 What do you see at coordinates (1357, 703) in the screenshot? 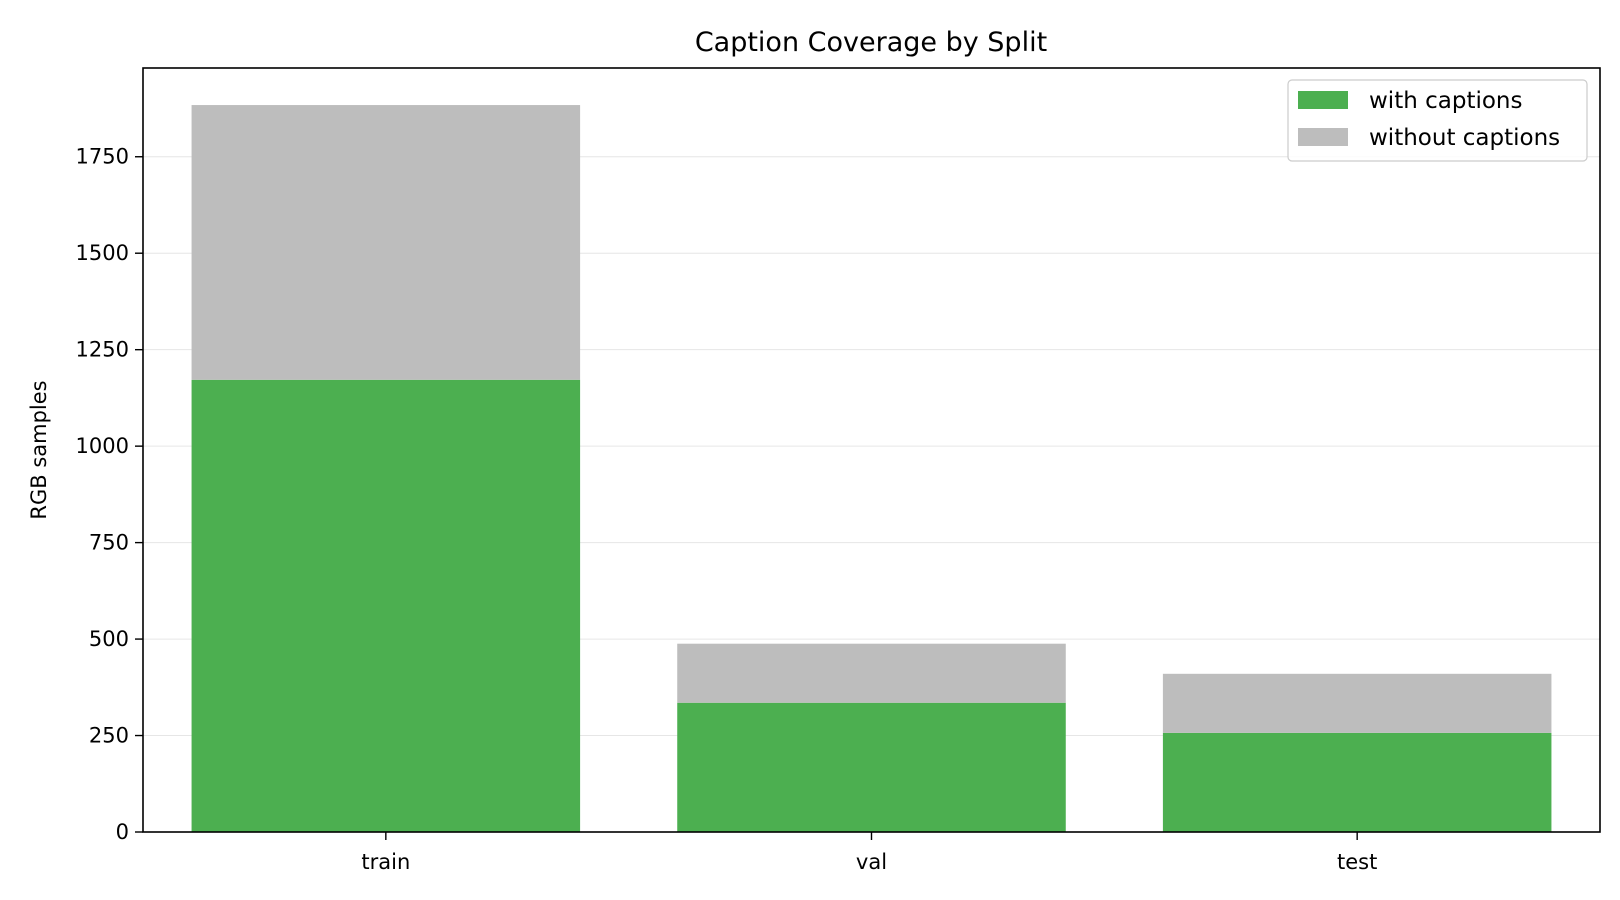
I see `bar-test-without-captions` at bounding box center [1357, 703].